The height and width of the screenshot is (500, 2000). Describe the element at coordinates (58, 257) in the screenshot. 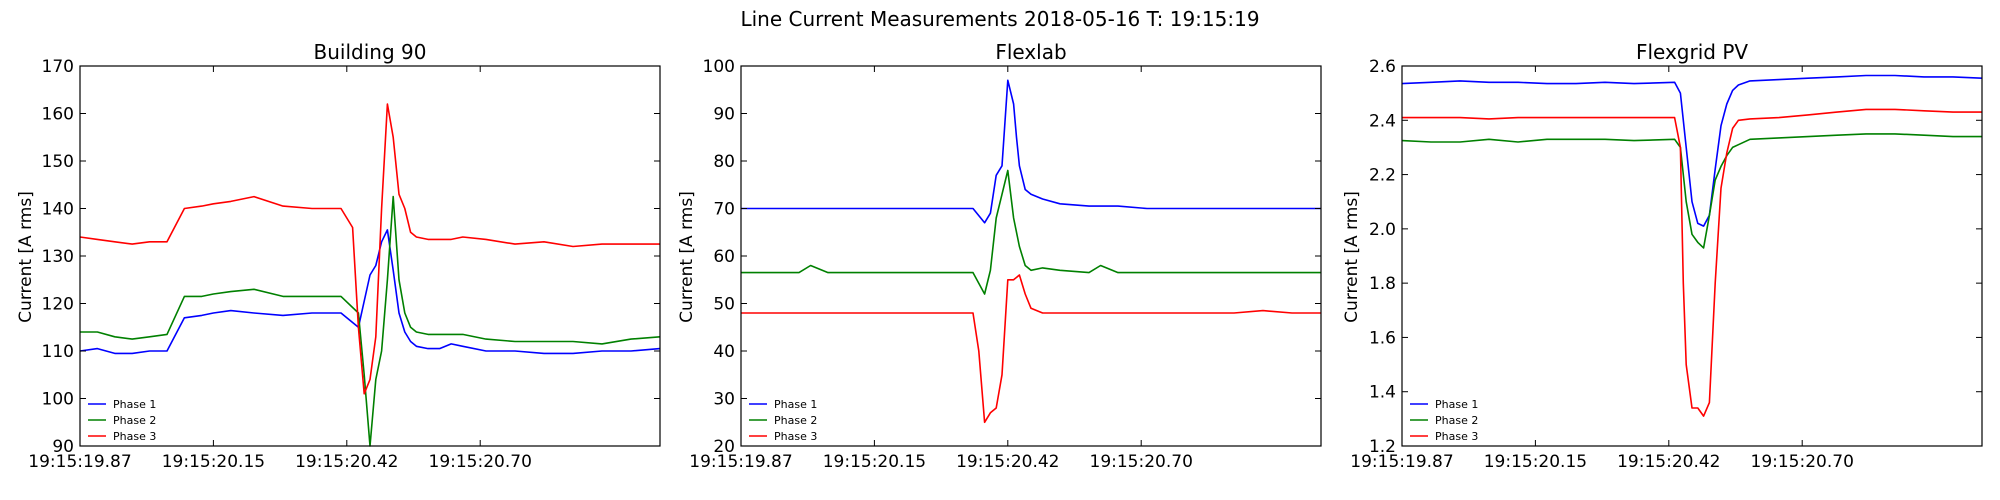

I see `y-tick-label: 130` at that location.